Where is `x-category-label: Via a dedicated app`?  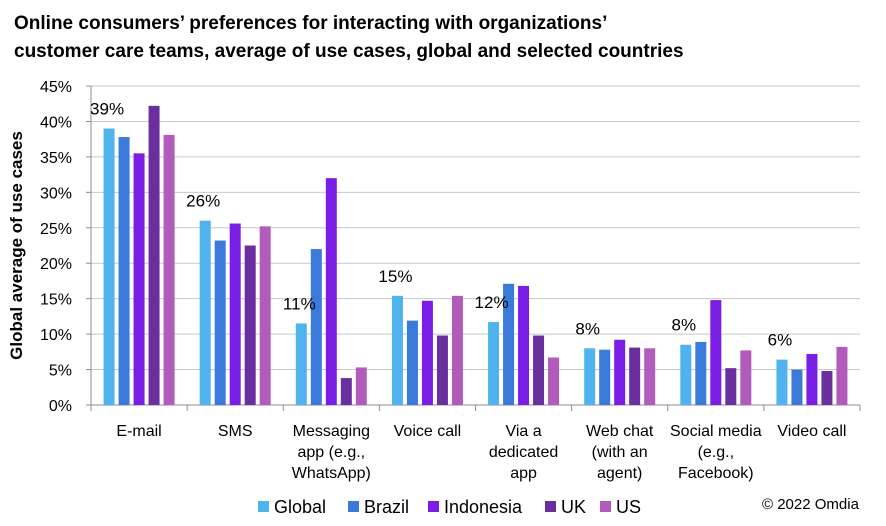 x-category-label: Via a dedicated app is located at coordinates (523, 452).